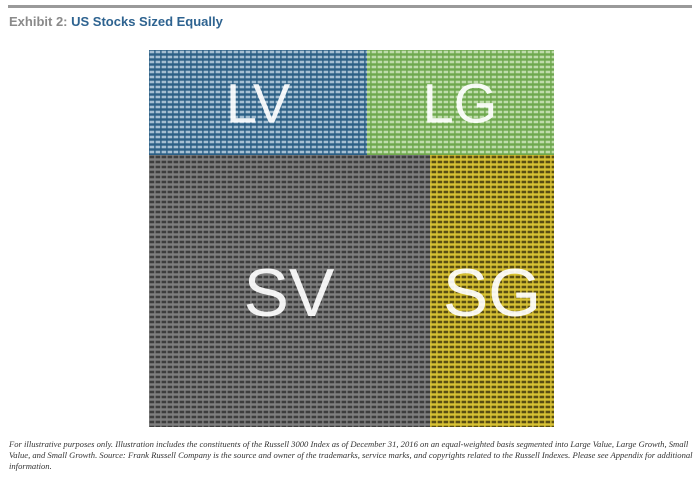 Image resolution: width=700 pixels, height=485 pixels. I want to click on label-lv: LV, so click(258, 103).